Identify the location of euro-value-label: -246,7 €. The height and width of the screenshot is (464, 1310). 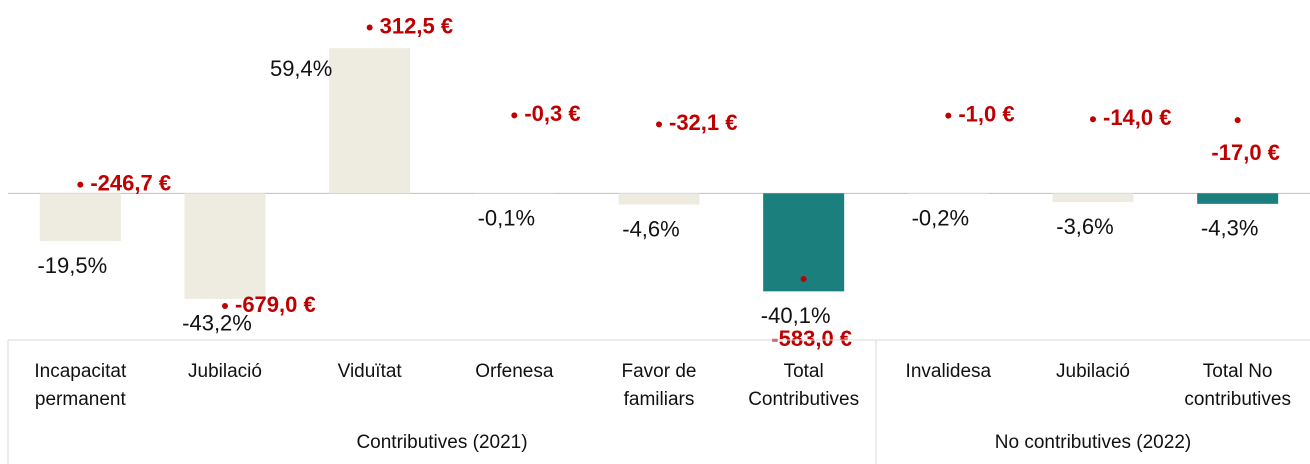
(130, 182).